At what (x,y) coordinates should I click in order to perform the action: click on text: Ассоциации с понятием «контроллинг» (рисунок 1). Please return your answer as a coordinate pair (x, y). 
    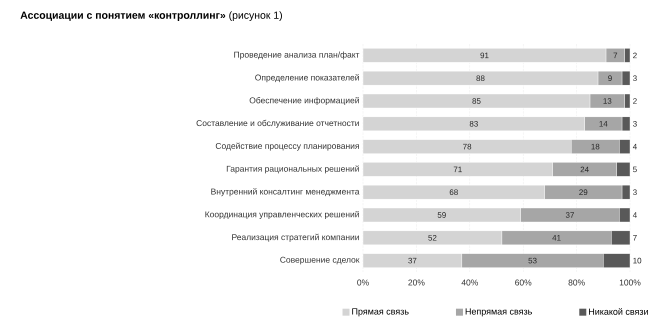
    Looking at the image, I should click on (151, 16).